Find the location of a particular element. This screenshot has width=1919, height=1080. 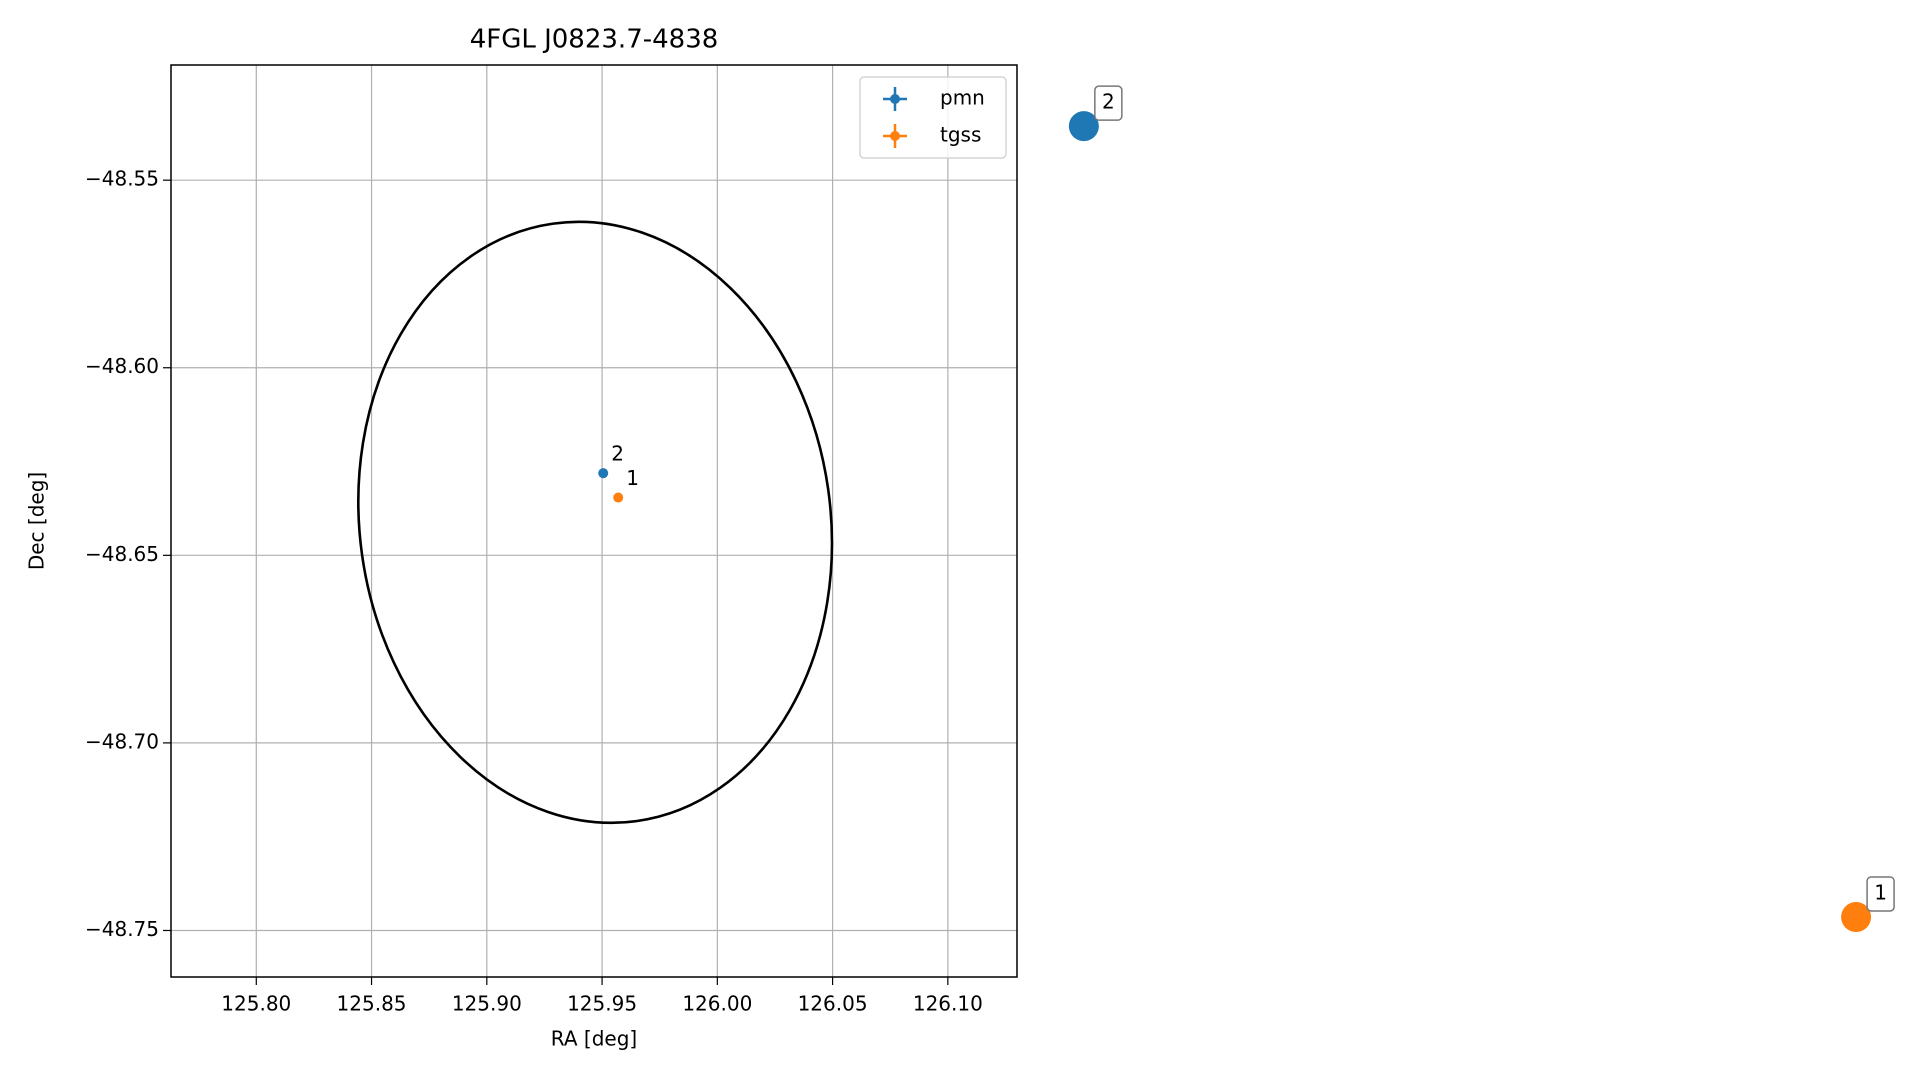

error-ellipse is located at coordinates (595, 522).